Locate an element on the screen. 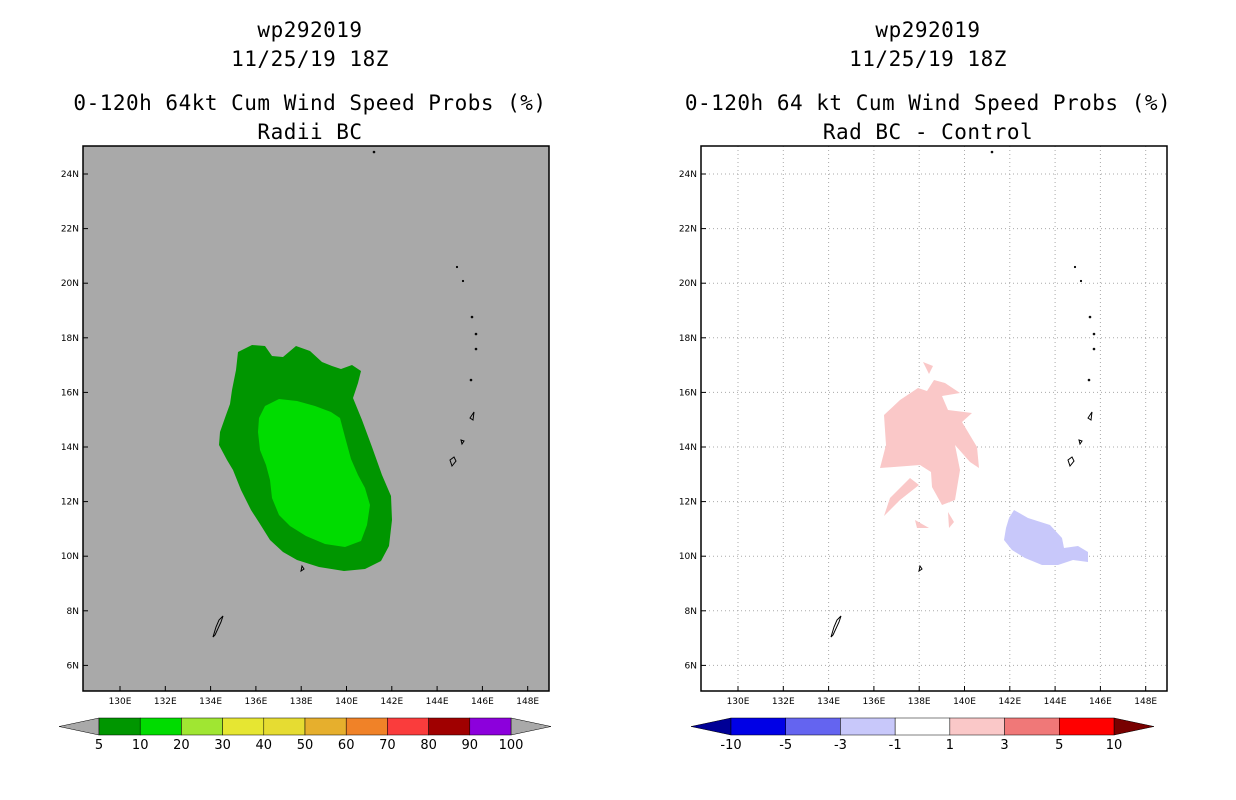 The width and height of the screenshot is (1236, 800). left-coastlines is located at coordinates (345, 394).